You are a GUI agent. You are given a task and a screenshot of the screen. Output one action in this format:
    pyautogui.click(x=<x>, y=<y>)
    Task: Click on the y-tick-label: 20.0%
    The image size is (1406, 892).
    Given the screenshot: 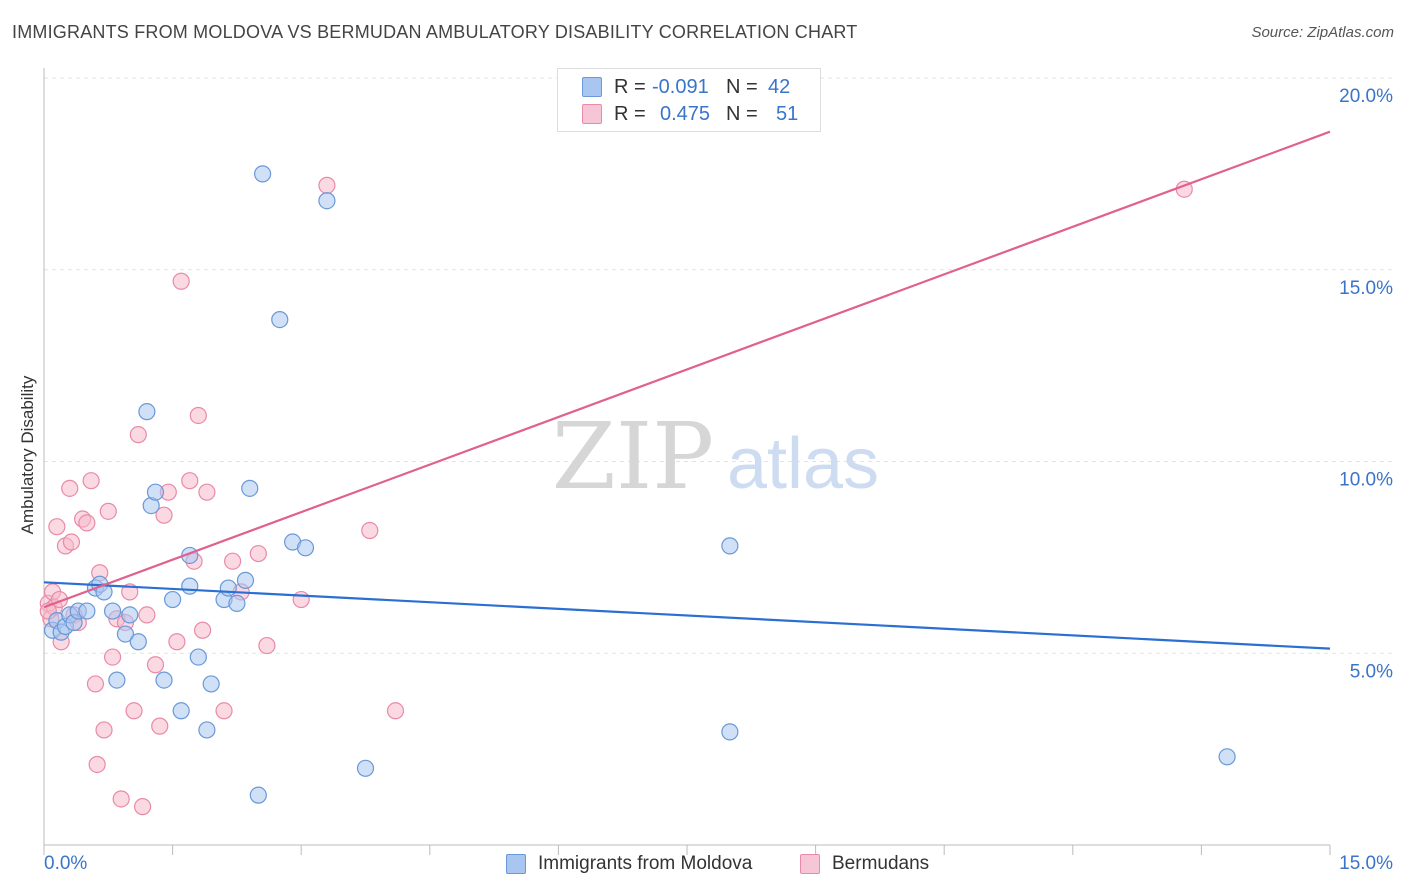 What is the action you would take?
    pyautogui.click(x=1366, y=96)
    